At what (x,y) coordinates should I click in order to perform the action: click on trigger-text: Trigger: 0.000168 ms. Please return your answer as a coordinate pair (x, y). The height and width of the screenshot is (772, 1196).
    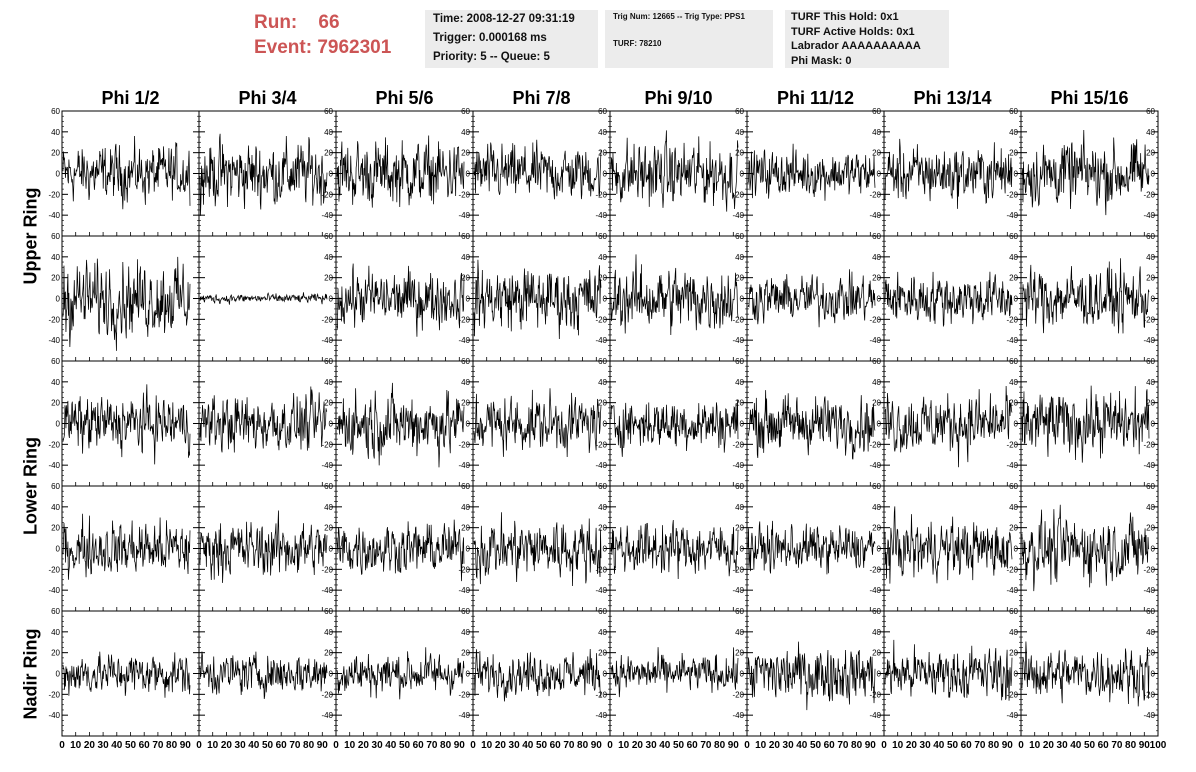
    Looking at the image, I should click on (490, 38).